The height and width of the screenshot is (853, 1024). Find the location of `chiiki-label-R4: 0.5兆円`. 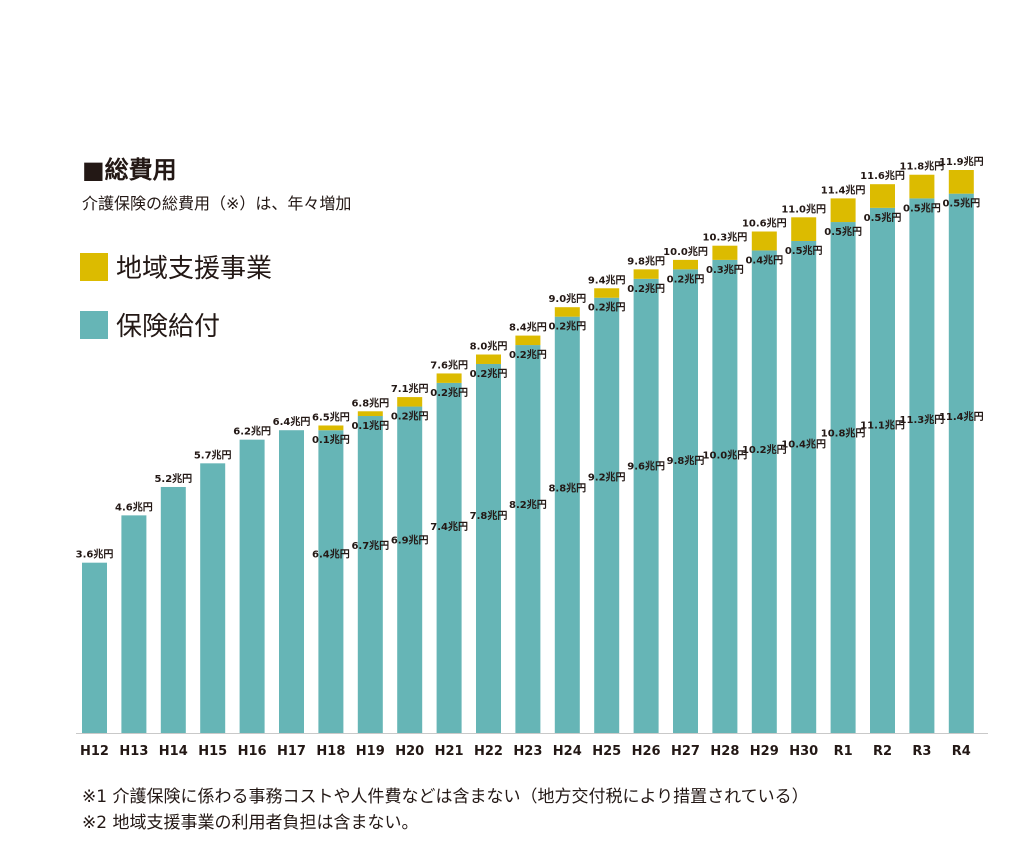

chiiki-label-R4: 0.5兆円 is located at coordinates (961, 203).